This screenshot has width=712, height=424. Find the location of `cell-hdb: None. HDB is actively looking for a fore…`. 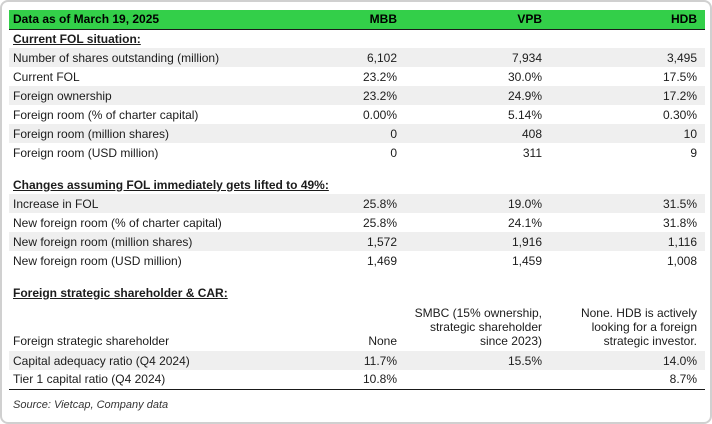

cell-hdb: None. HDB is actively looking for a fore… is located at coordinates (638, 327).